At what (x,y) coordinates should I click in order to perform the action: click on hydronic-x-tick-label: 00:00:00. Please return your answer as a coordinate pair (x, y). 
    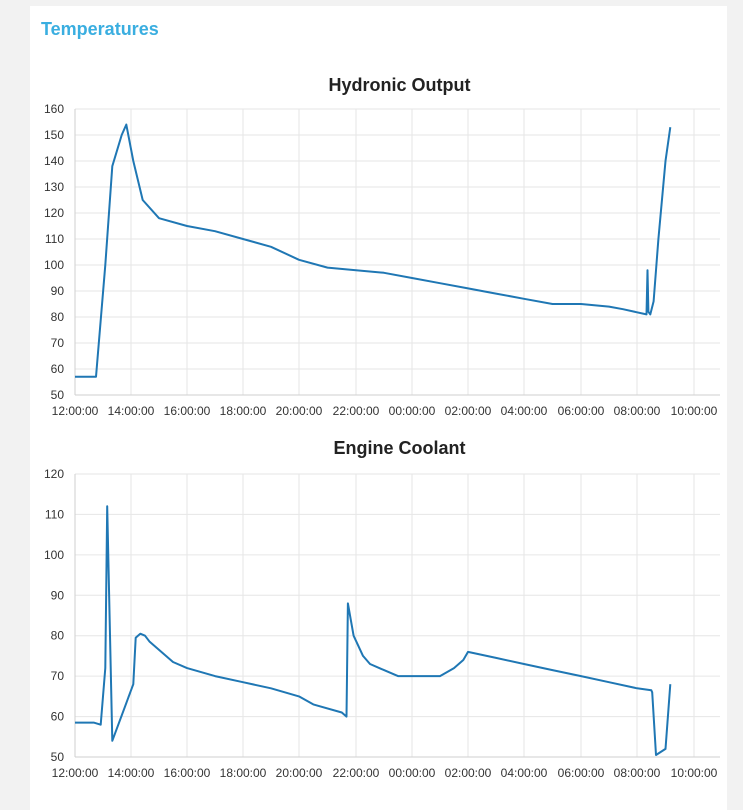
    Looking at the image, I should click on (412, 411).